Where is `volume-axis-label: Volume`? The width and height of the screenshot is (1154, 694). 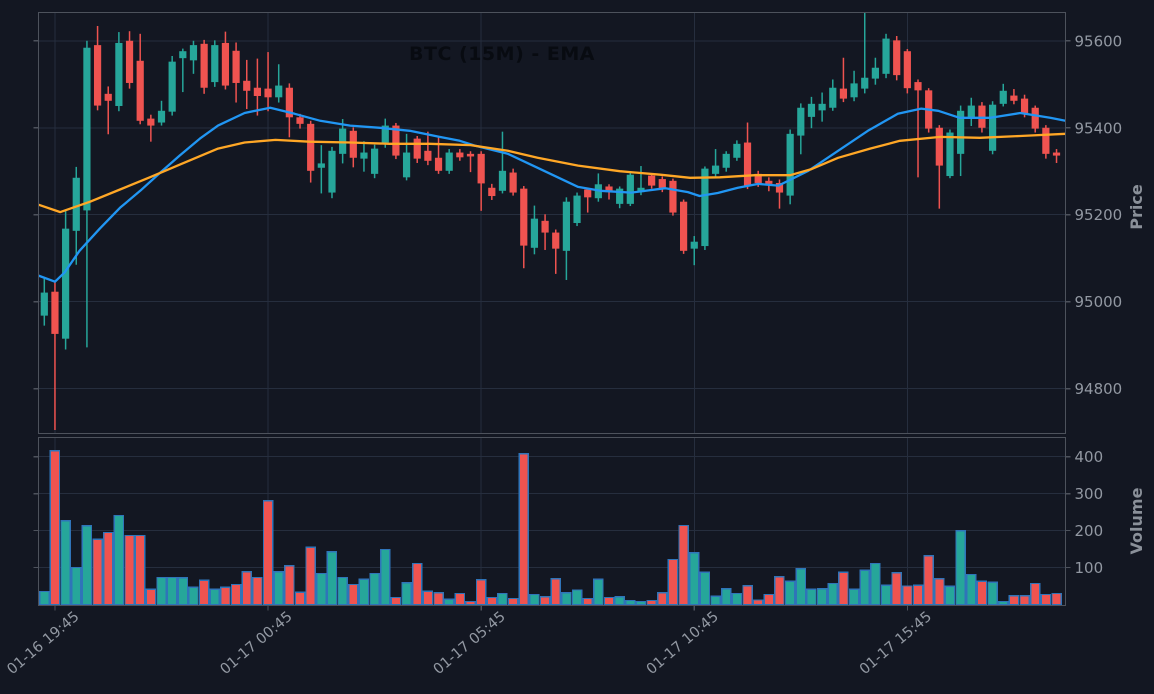 volume-axis-label: Volume is located at coordinates (1136, 521).